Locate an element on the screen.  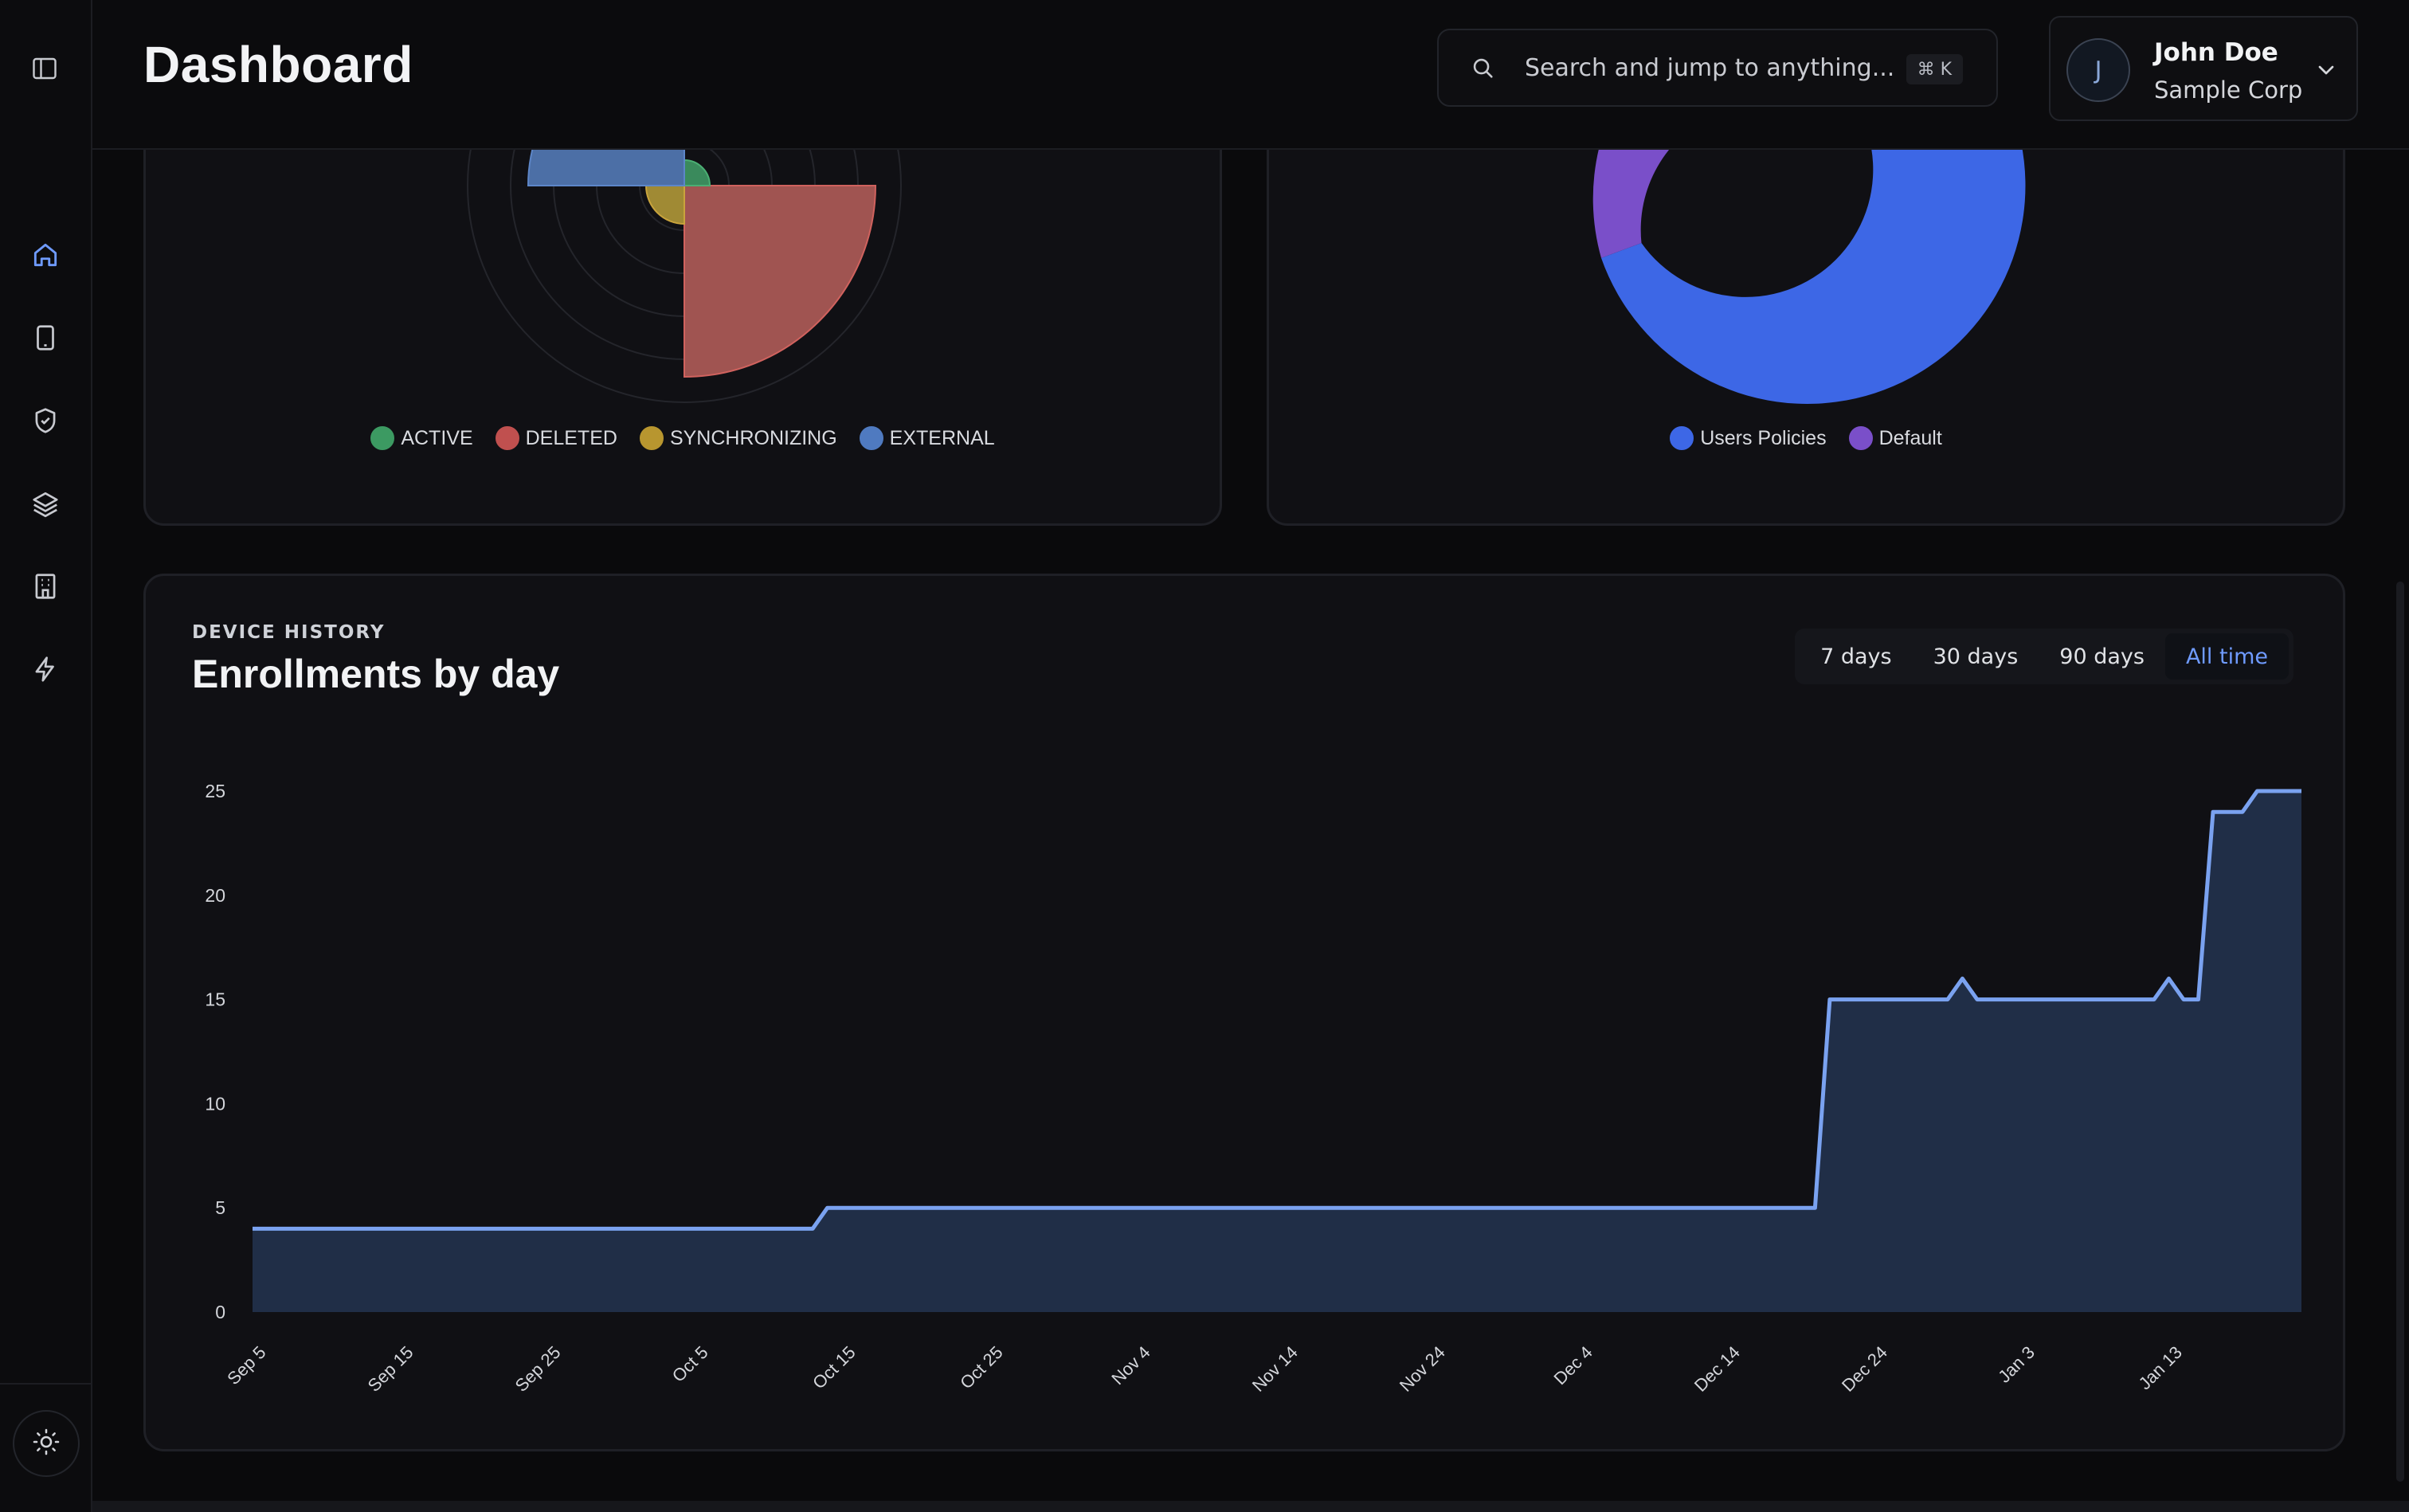
search-shortcut-badge: ⌘ K is located at coordinates (1934, 69).